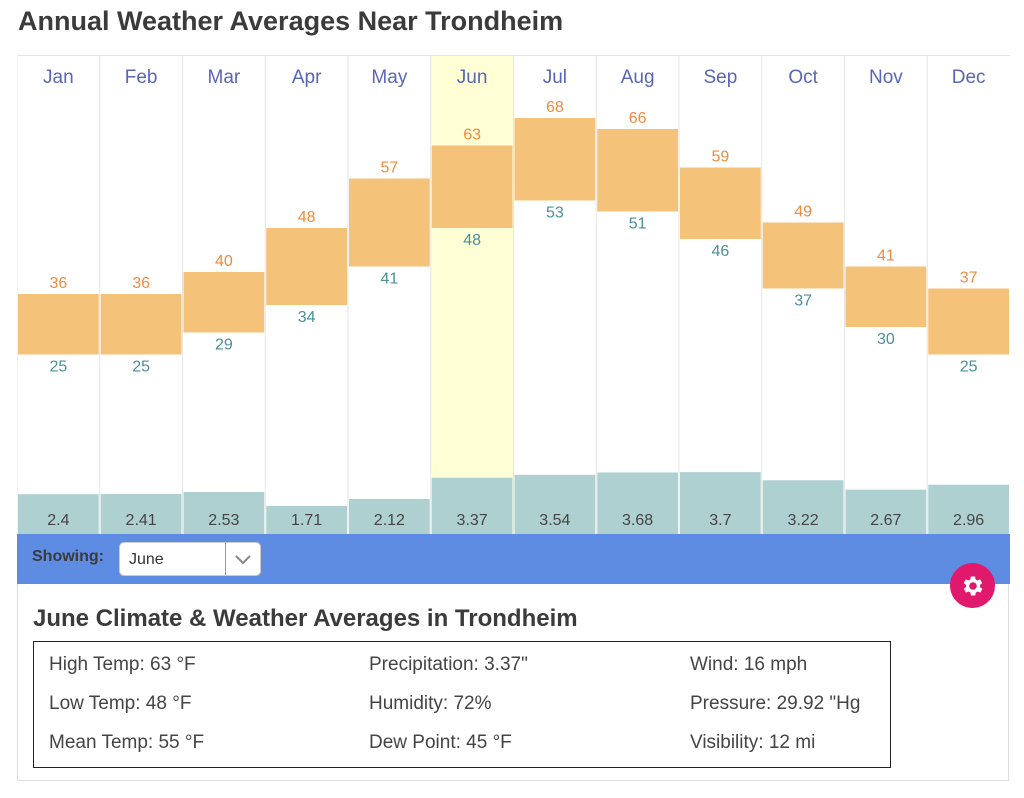 Image resolution: width=1024 pixels, height=798 pixels. I want to click on stat-high-temp: High Temp: 63 °F, so click(122, 664).